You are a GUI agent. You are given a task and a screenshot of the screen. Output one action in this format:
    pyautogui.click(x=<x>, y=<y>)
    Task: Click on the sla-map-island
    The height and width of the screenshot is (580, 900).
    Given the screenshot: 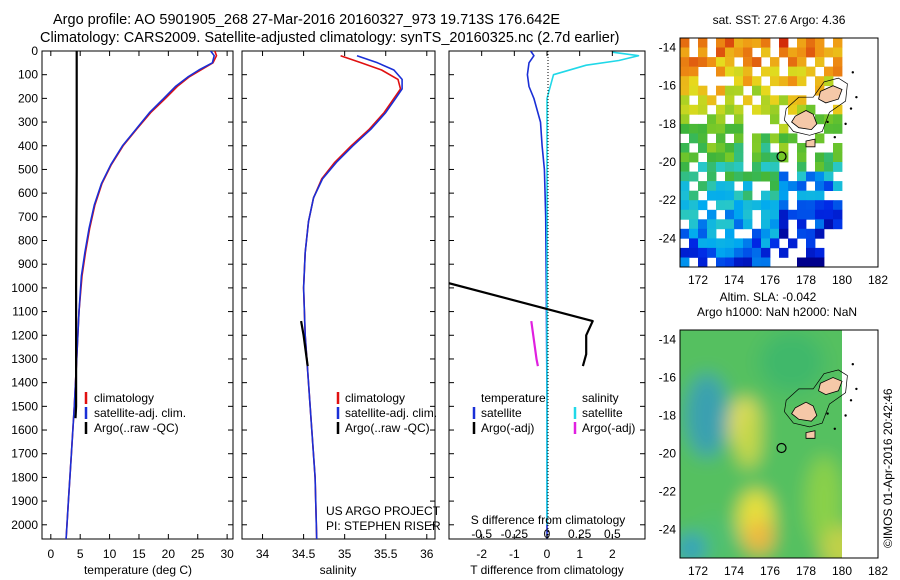 What is the action you would take?
    pyautogui.click(x=830, y=386)
    